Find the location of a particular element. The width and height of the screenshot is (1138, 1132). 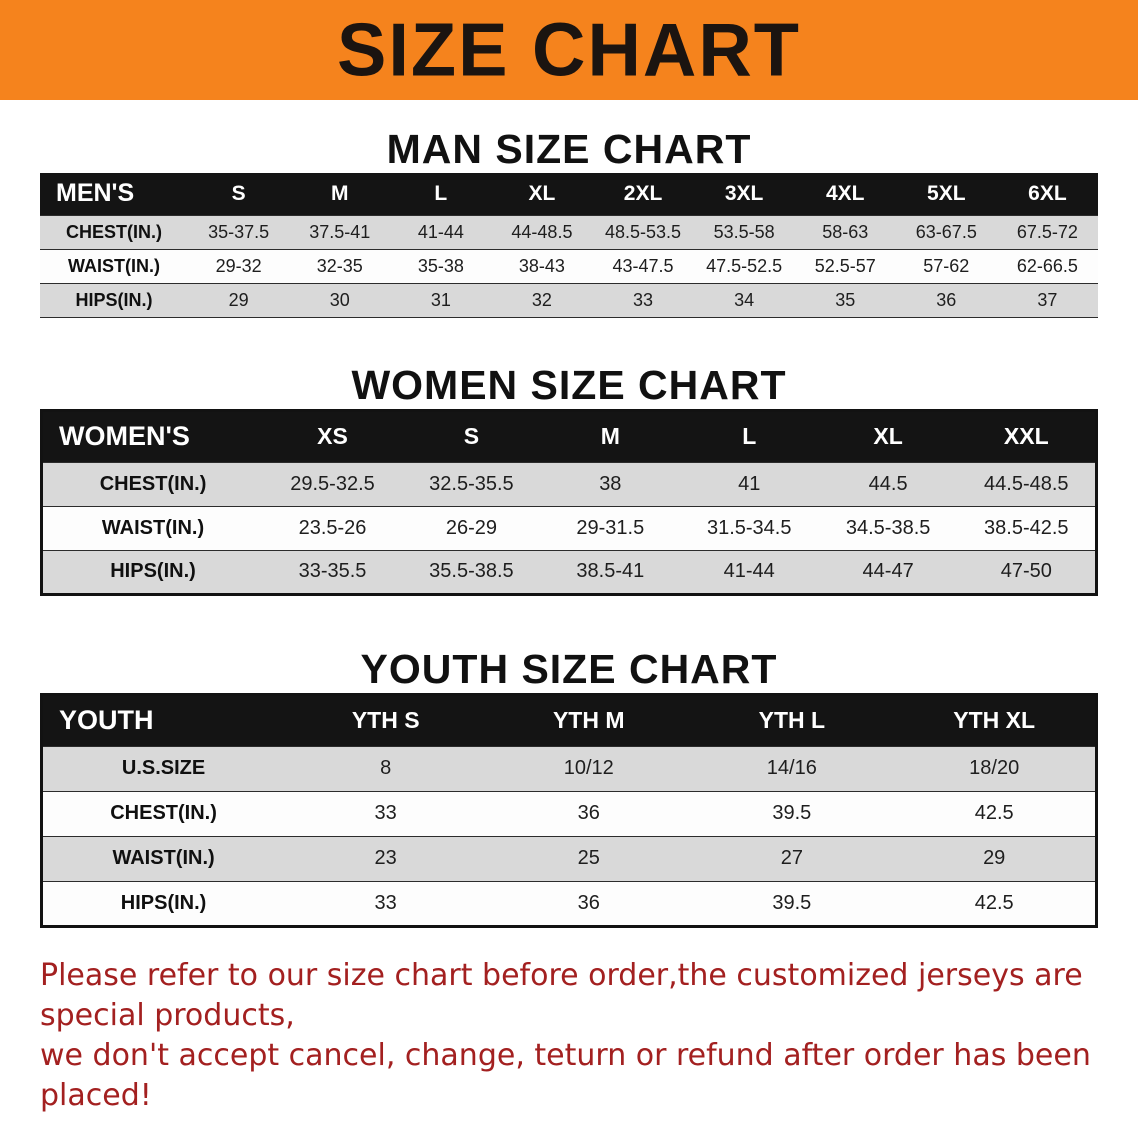

value-cell: 35 is located at coordinates (845, 300).